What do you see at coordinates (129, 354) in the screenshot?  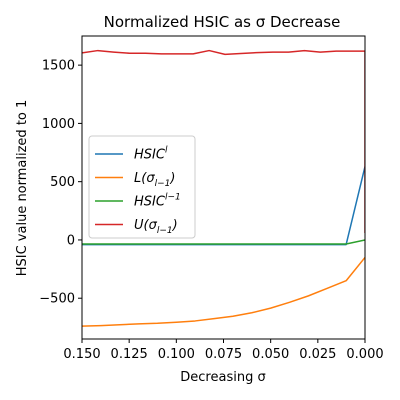 I see `x-tick-label: 0.125` at bounding box center [129, 354].